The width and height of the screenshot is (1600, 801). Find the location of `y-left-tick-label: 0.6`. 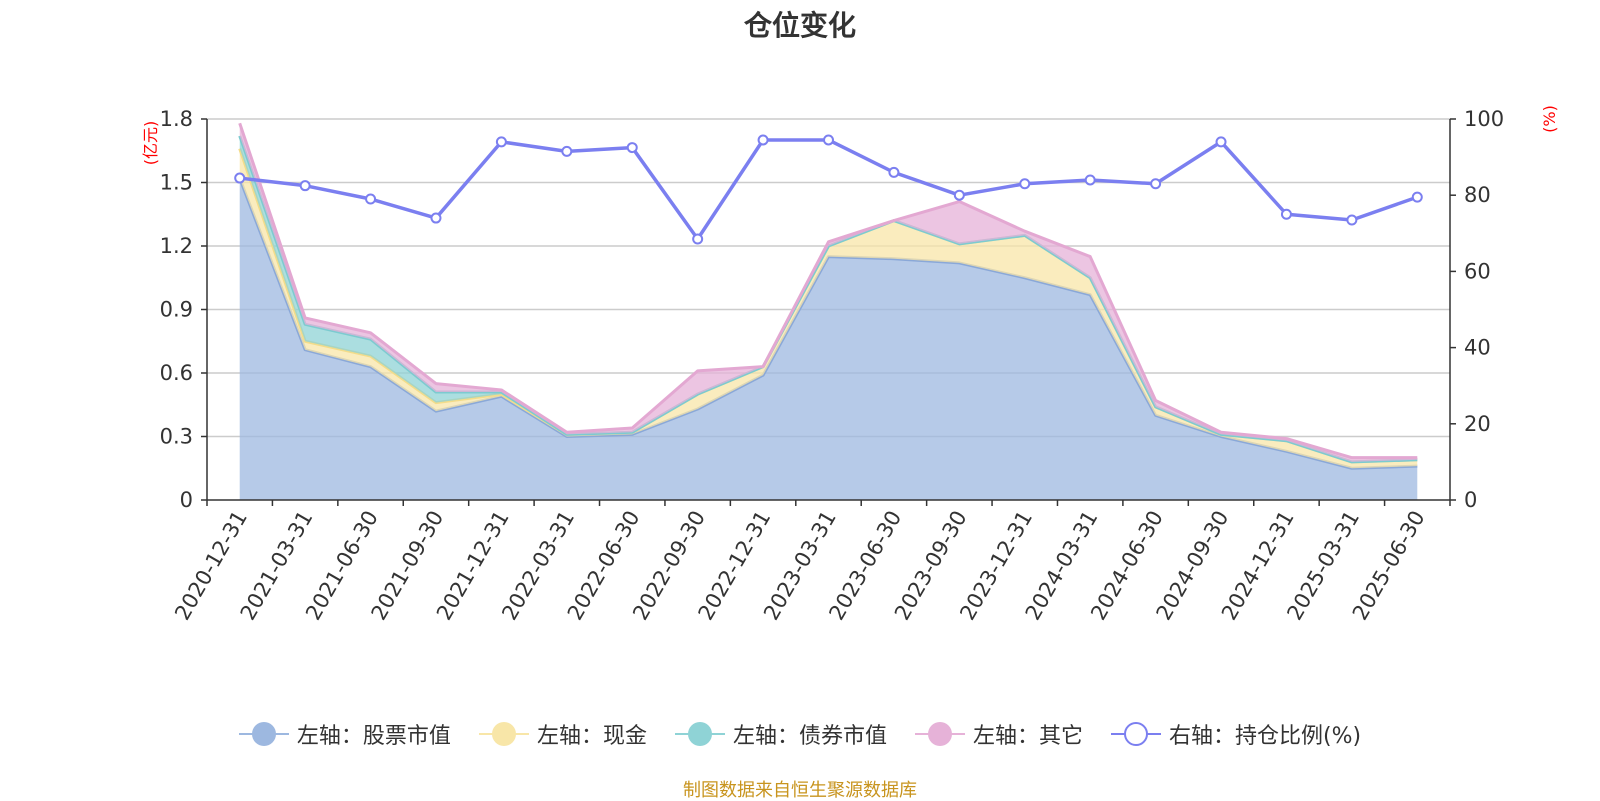

y-left-tick-label: 0.6 is located at coordinates (176, 373).